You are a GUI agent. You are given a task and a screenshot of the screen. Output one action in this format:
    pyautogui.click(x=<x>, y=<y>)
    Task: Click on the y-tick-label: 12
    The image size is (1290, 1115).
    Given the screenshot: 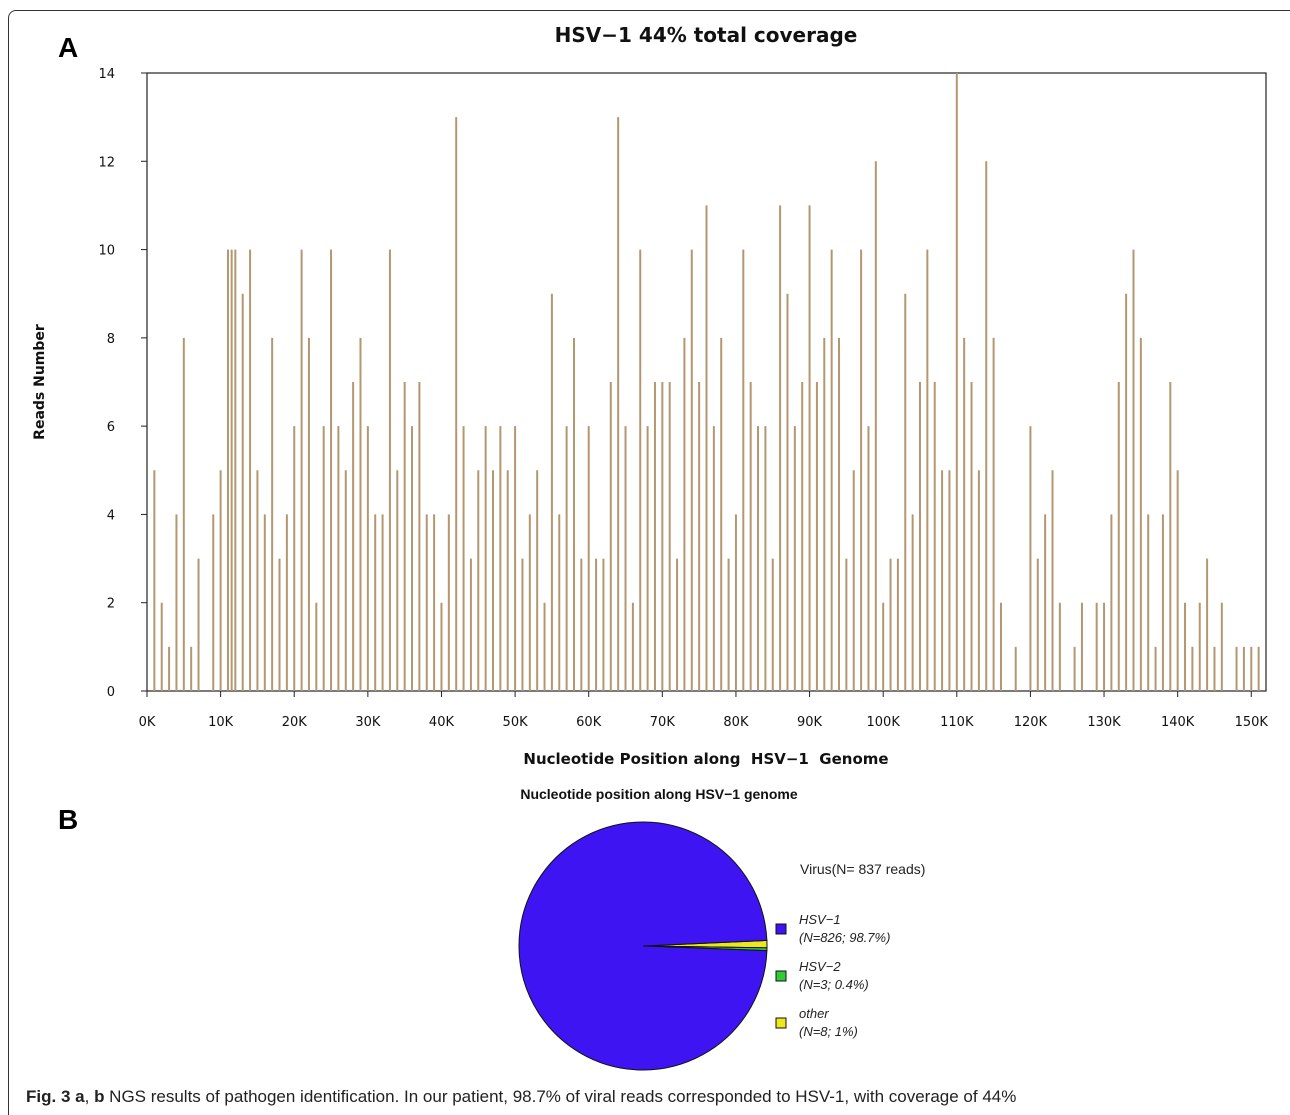 What is the action you would take?
    pyautogui.click(x=106, y=162)
    